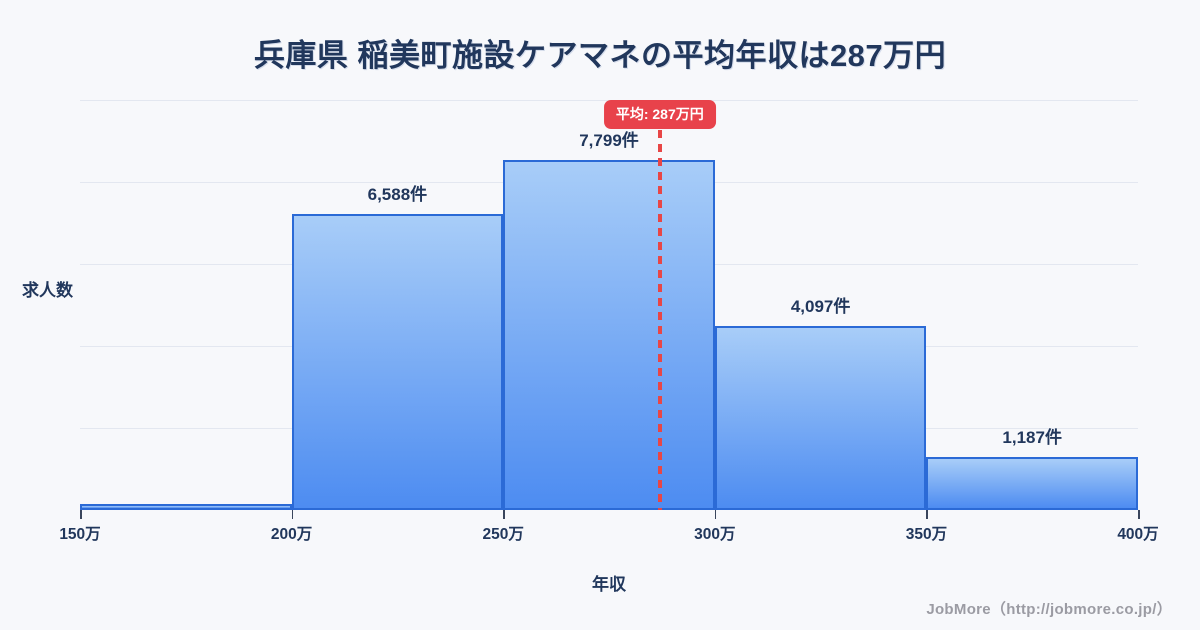 The width and height of the screenshot is (1200, 630). I want to click on bar-value-label: 4,097件, so click(820, 307).